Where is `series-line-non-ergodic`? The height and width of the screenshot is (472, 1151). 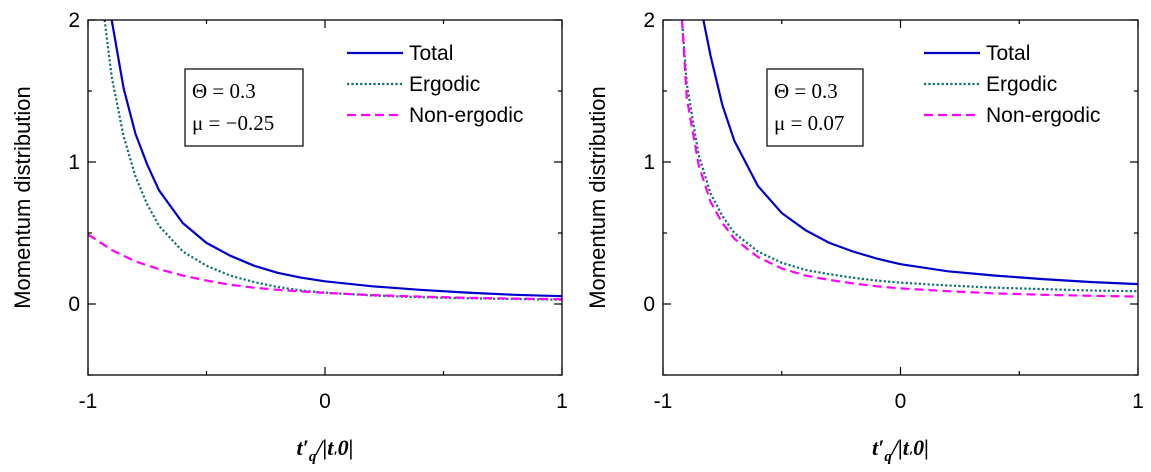 series-line-non-ergodic is located at coordinates (325, 267).